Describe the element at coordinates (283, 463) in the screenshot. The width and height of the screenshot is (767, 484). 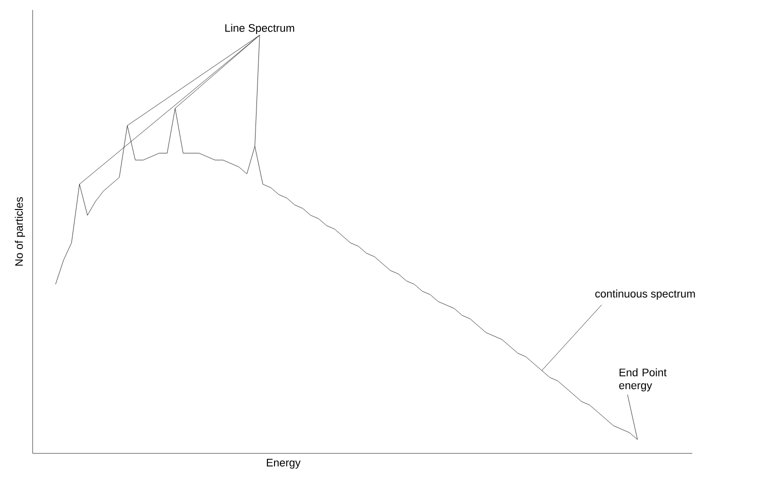
I see `x-axis-title: Energy` at that location.